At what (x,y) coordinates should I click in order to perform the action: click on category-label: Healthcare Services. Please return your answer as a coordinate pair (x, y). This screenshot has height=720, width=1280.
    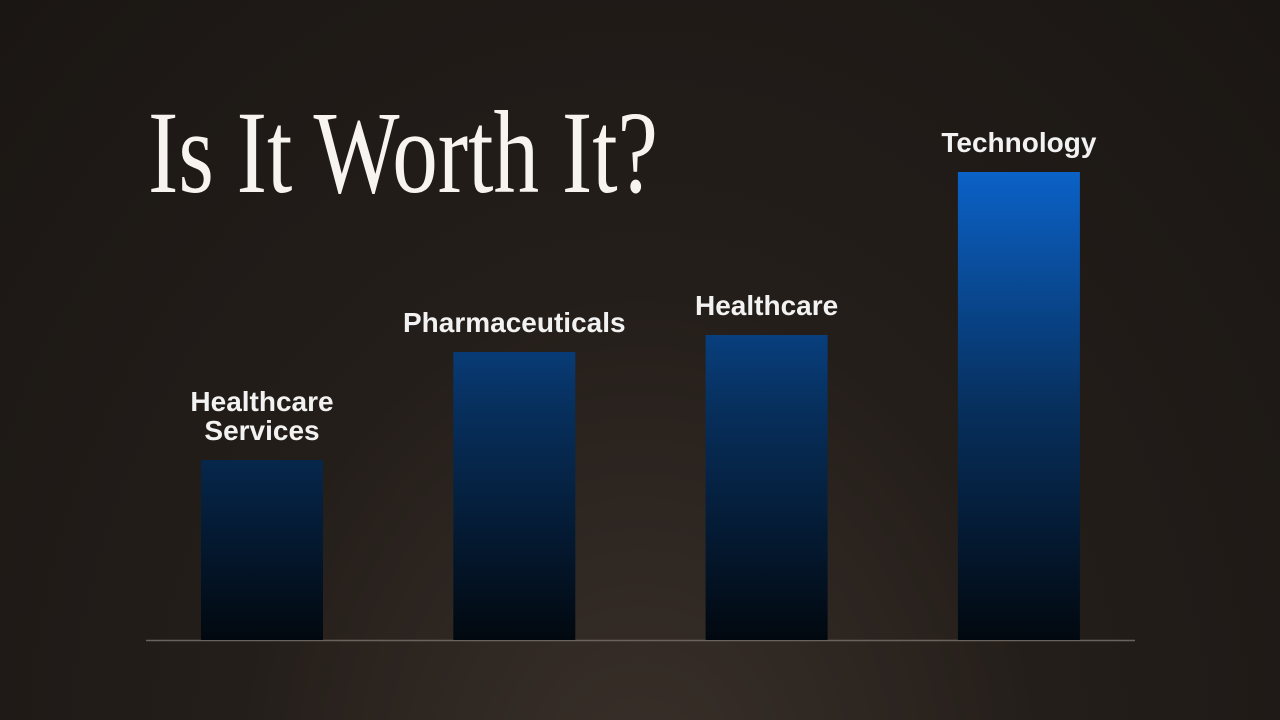
    Looking at the image, I should click on (262, 416).